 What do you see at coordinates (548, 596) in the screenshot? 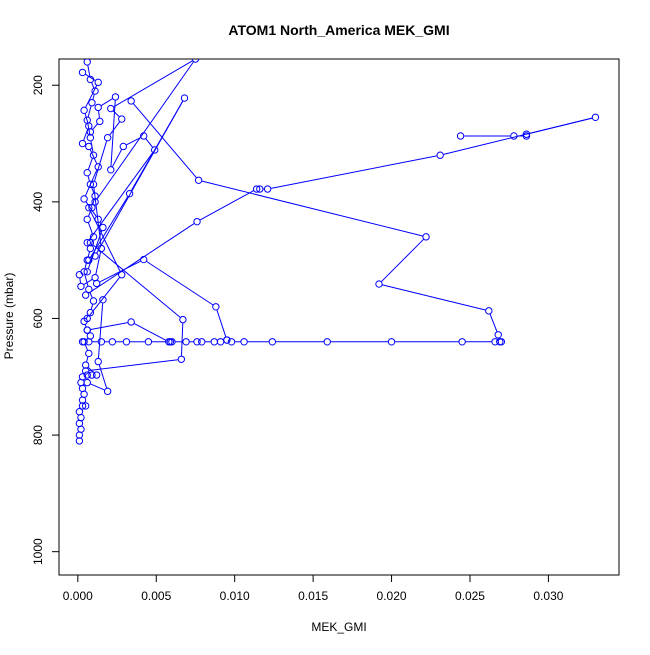
I see `x-tick-label: 0.030` at bounding box center [548, 596].